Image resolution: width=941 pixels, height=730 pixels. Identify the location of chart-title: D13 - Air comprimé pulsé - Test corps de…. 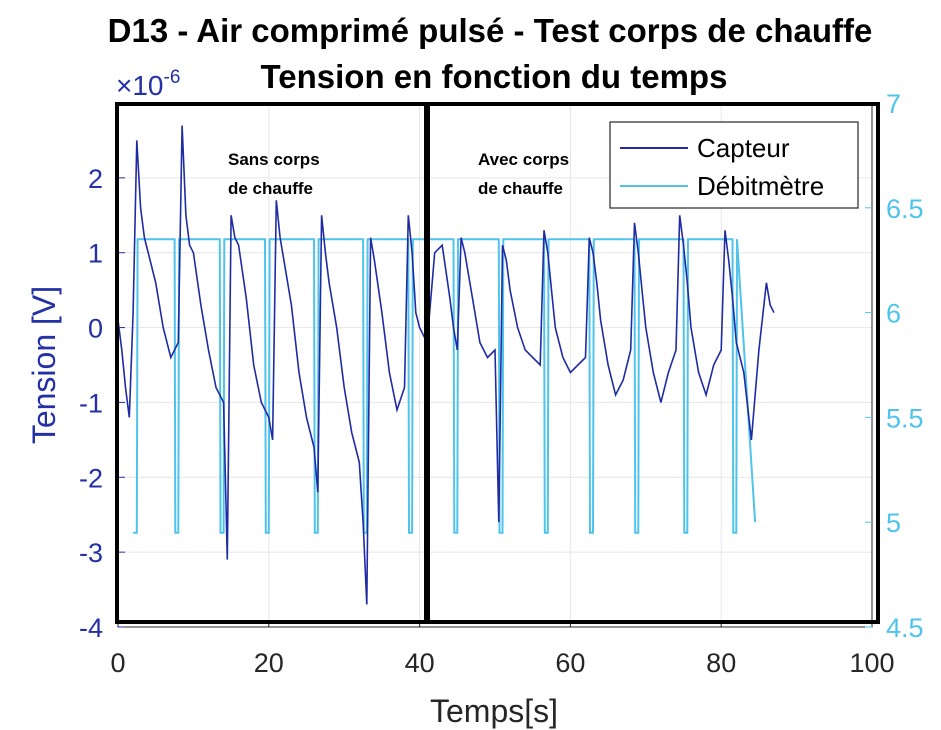
(490, 30).